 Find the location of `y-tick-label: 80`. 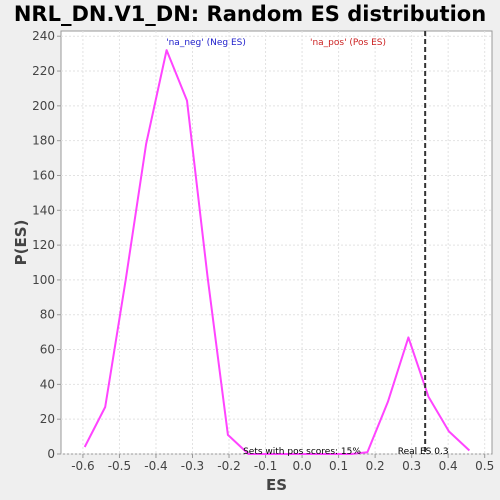

y-tick-label: 80 is located at coordinates (47, 315).